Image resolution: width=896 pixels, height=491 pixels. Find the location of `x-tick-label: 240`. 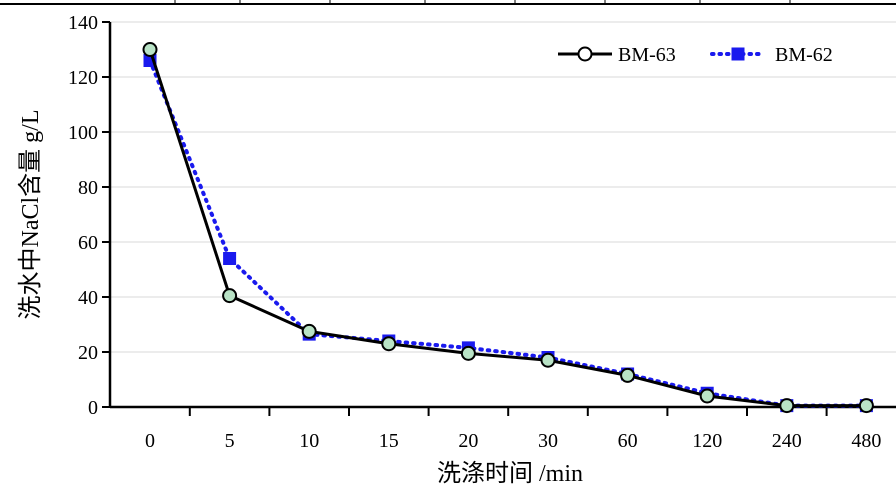

x-tick-label: 240 is located at coordinates (787, 441).